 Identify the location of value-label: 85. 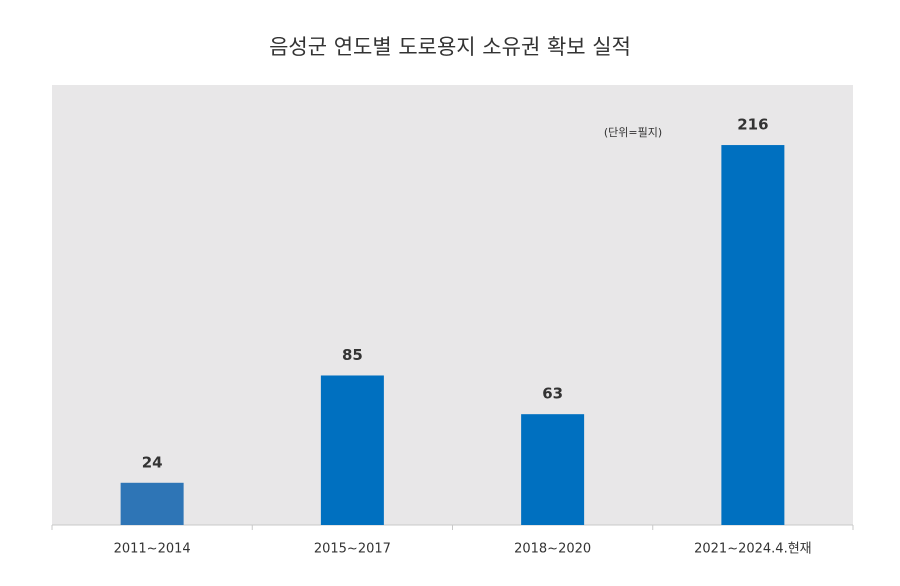
(352, 355).